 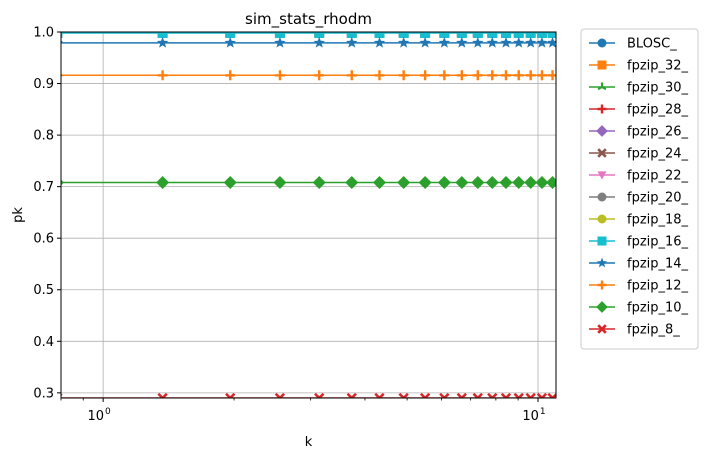 What do you see at coordinates (633, 44) in the screenshot?
I see `legend-item: BLOSC_` at bounding box center [633, 44].